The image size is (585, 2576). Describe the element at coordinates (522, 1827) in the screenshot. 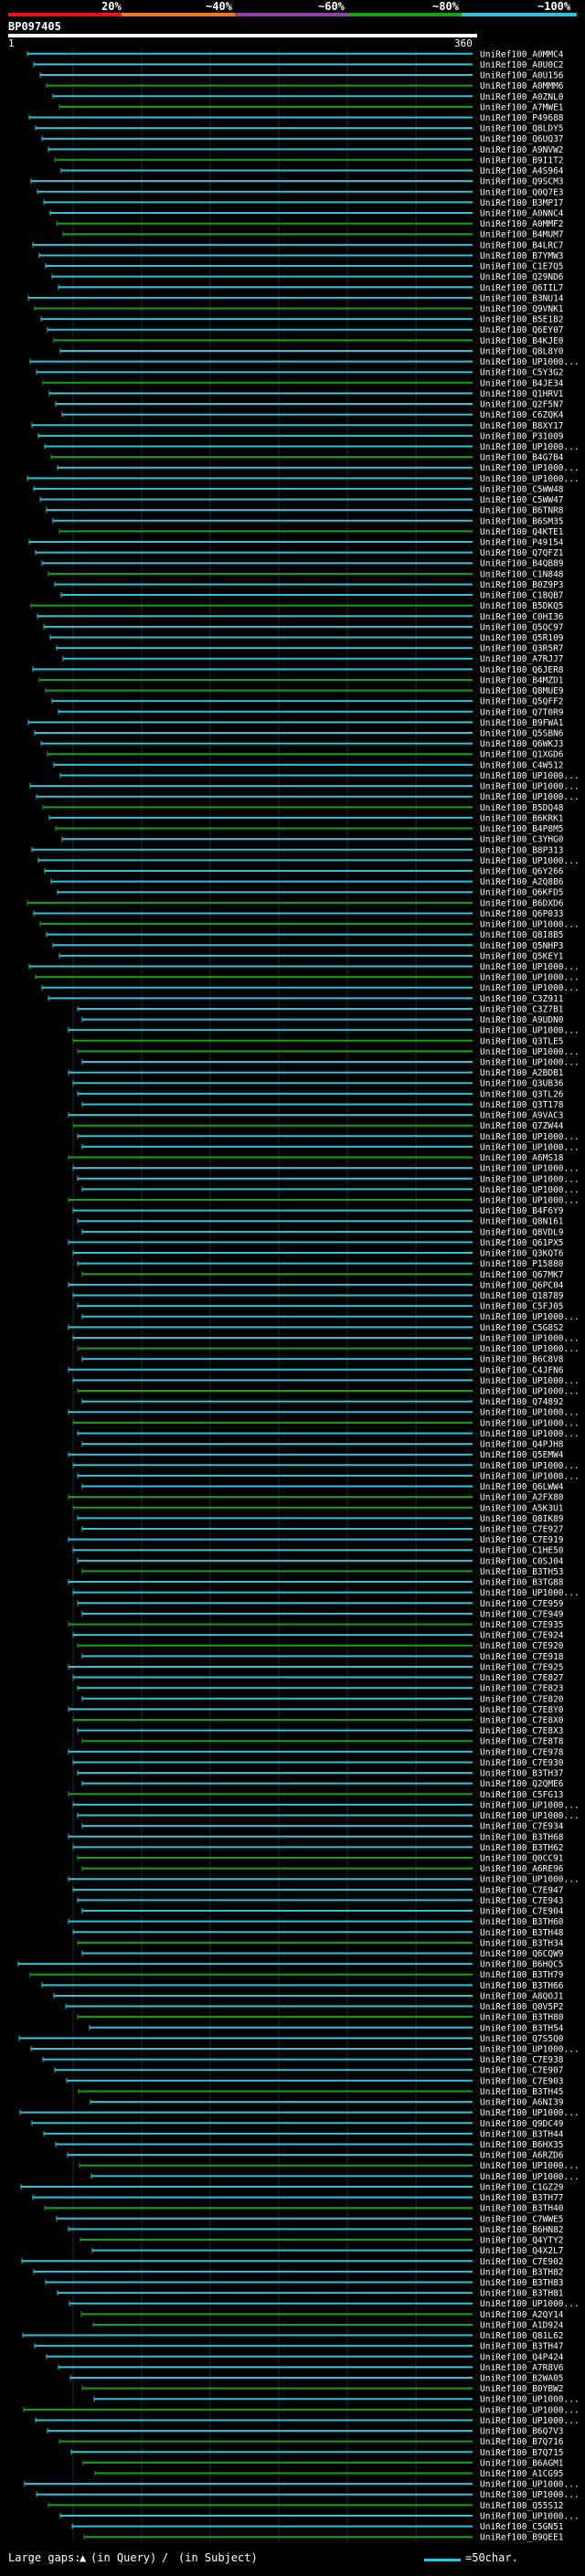

I see `hit-label: UniRef100_C7E934` at that location.